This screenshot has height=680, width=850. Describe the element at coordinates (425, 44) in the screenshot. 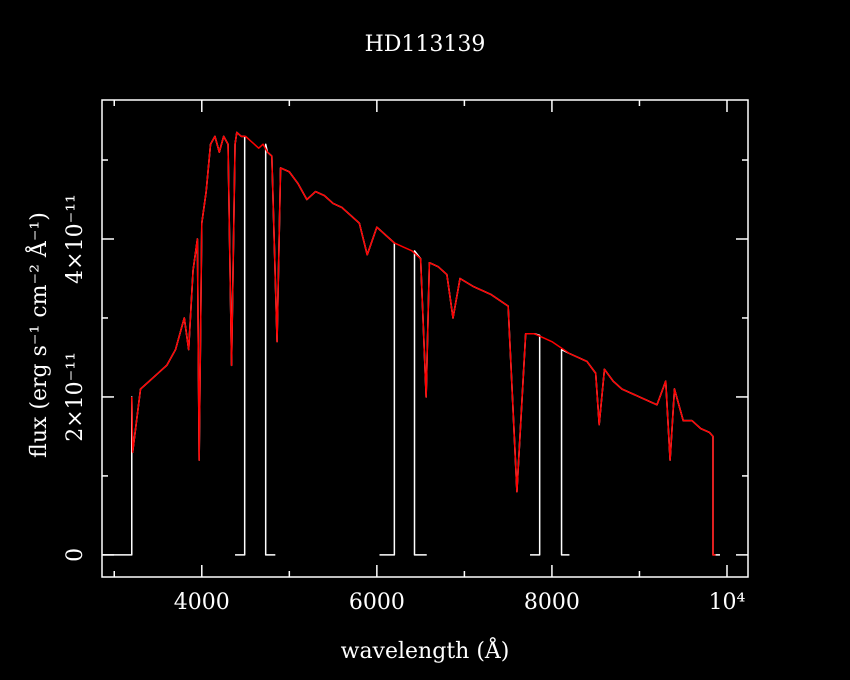

I see `chart-title: HD113139` at that location.